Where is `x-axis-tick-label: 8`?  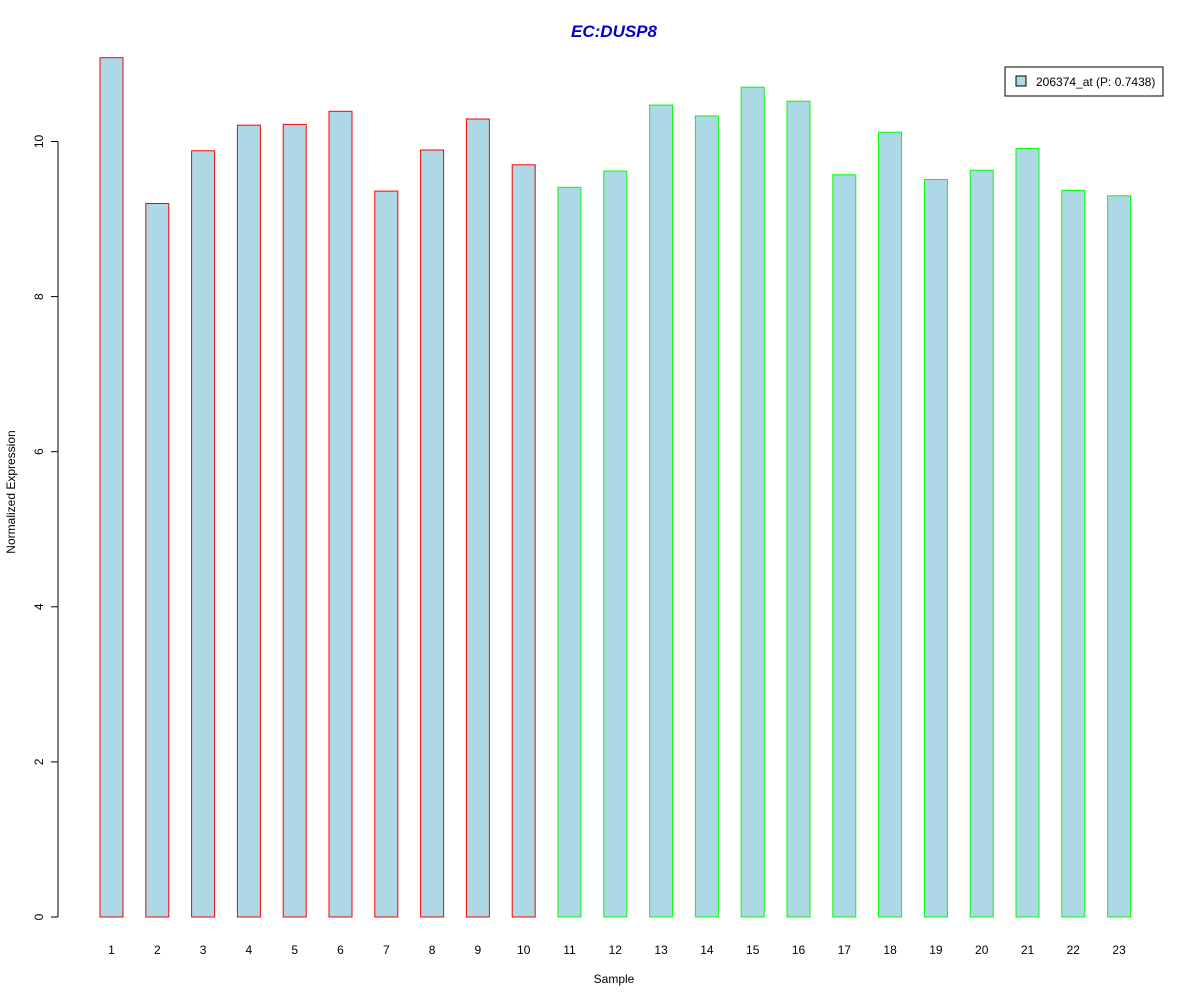
x-axis-tick-label: 8 is located at coordinates (432, 950).